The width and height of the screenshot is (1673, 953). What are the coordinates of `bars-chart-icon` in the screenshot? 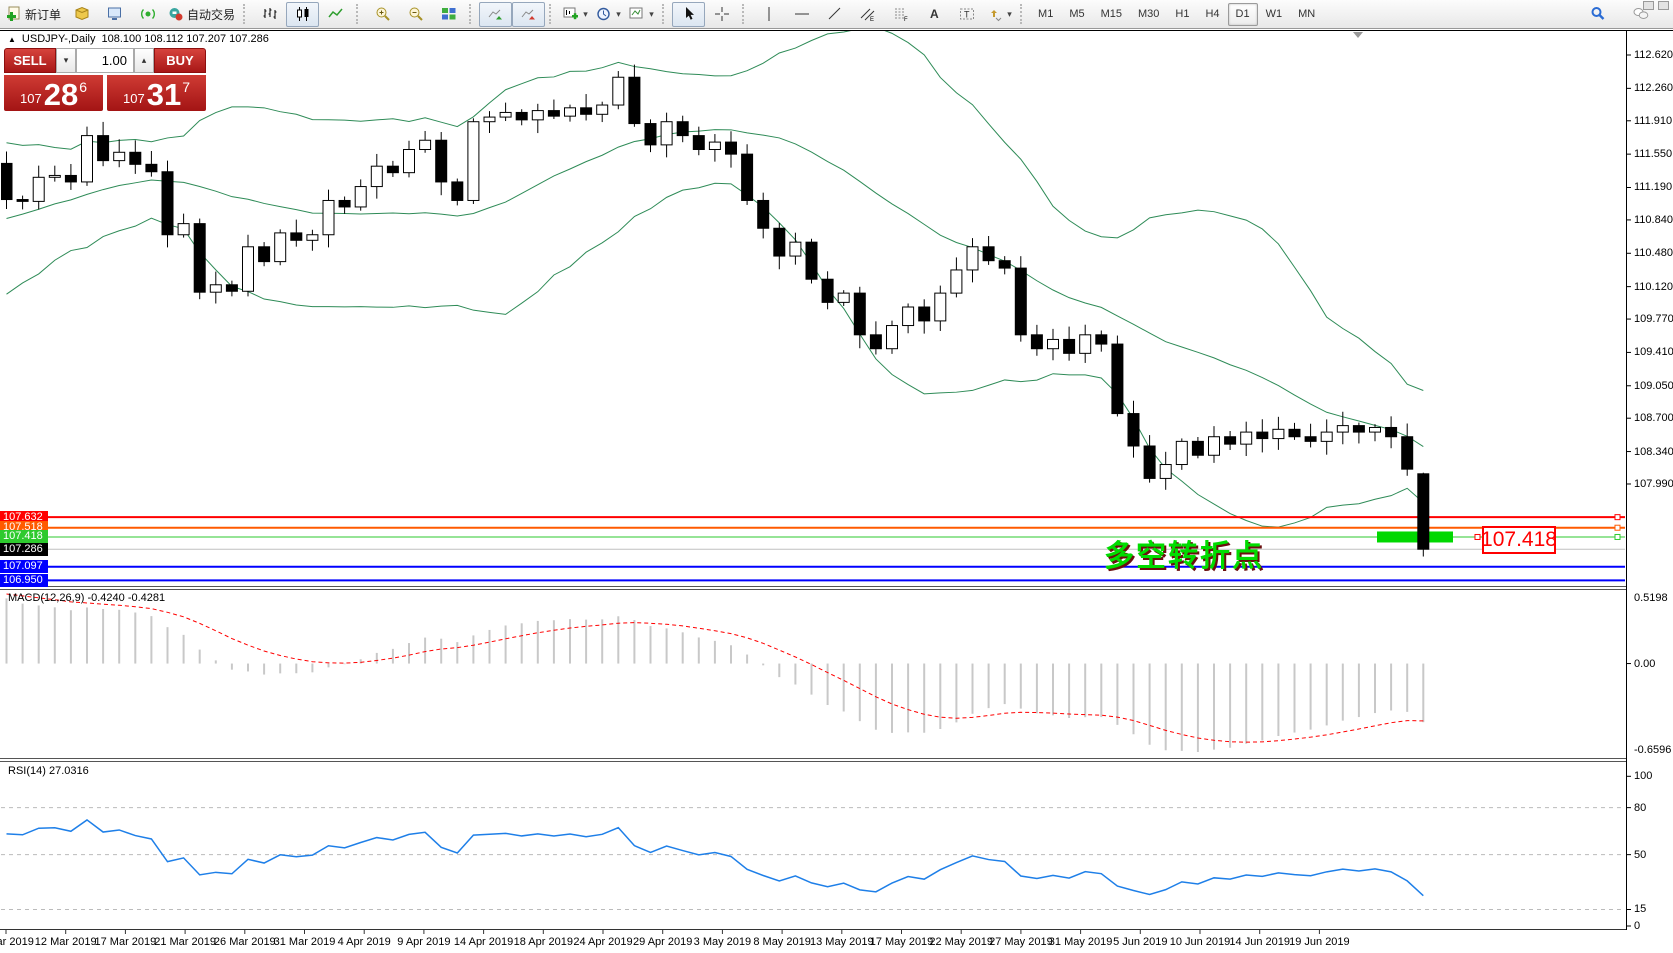 It's located at (270, 13).